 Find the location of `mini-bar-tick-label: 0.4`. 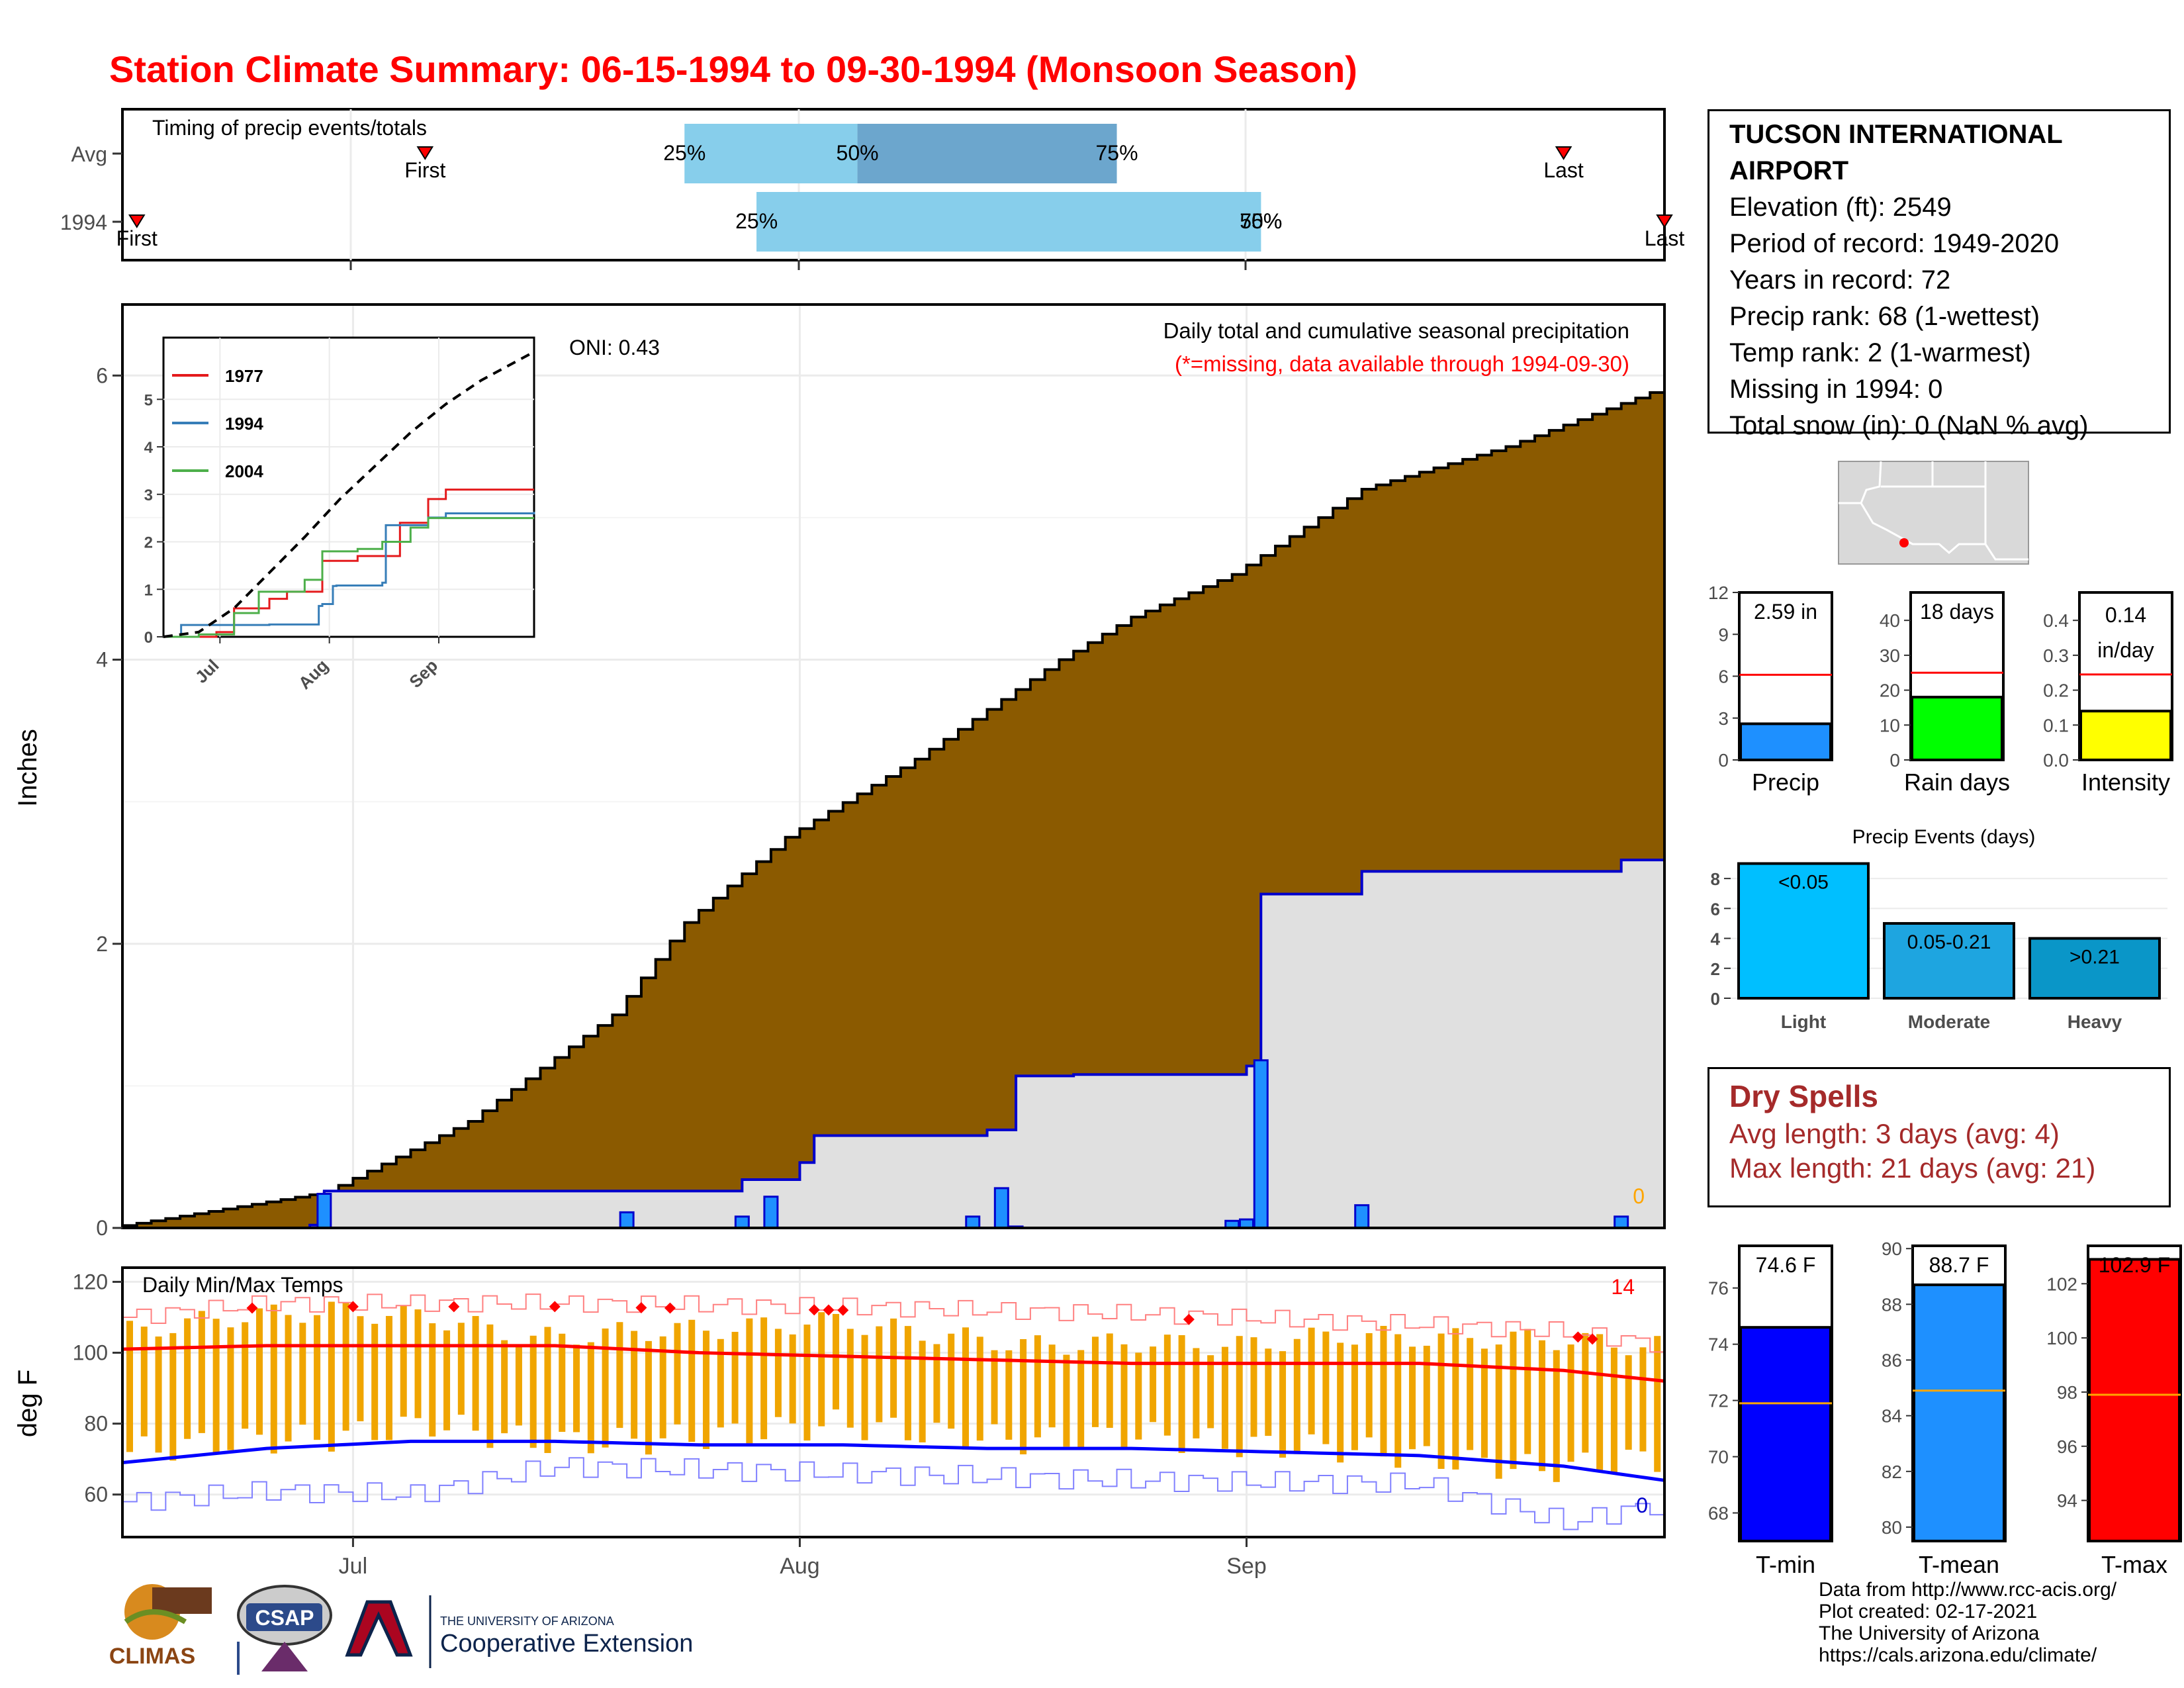

mini-bar-tick-label: 0.4 is located at coordinates (2056, 620).